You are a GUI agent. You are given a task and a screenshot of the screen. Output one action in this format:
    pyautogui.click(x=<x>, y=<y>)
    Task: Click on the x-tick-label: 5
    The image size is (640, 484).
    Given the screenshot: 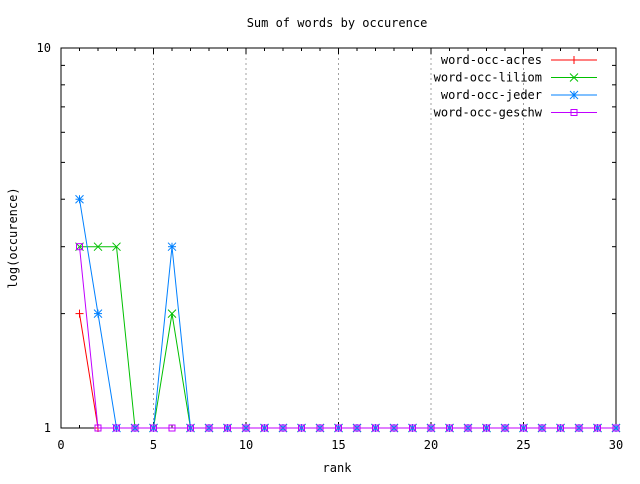 What is the action you would take?
    pyautogui.click(x=153, y=445)
    